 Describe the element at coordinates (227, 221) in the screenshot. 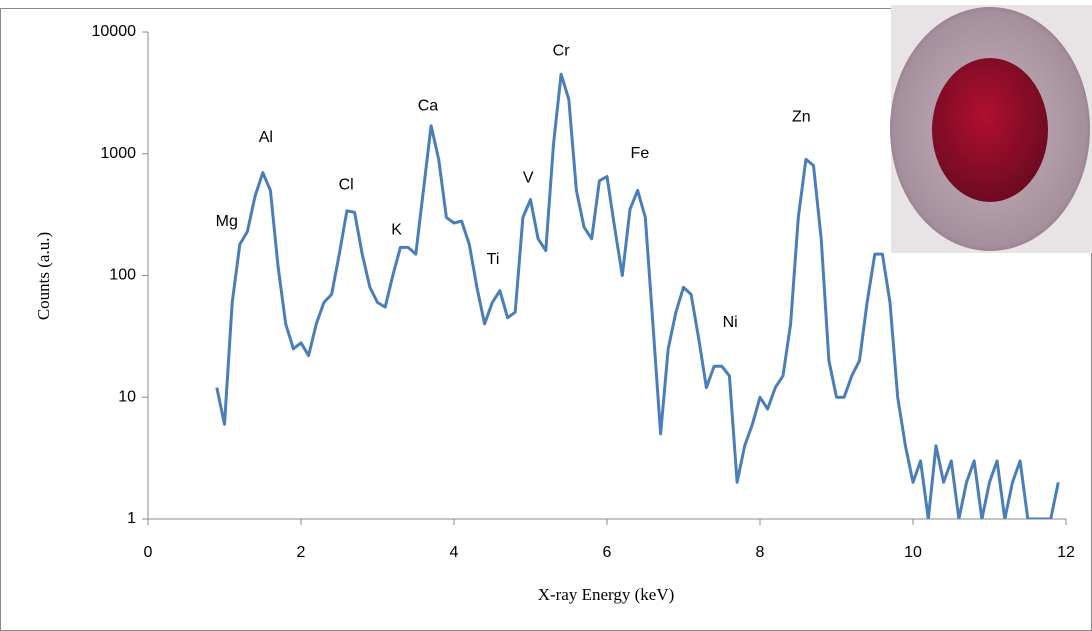

I see `peak-label: Mg` at that location.